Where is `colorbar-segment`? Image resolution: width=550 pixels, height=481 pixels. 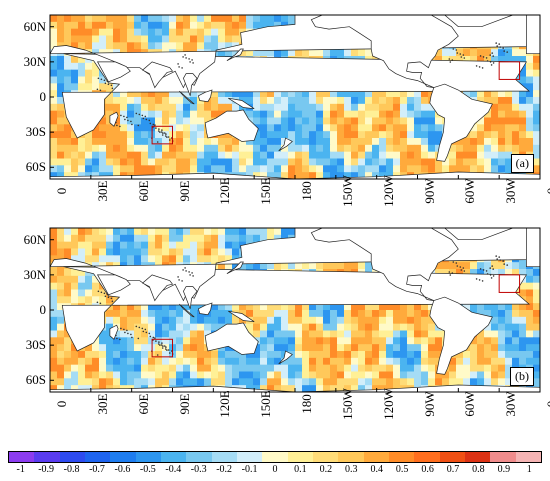 colorbar-segment is located at coordinates (401, 457).